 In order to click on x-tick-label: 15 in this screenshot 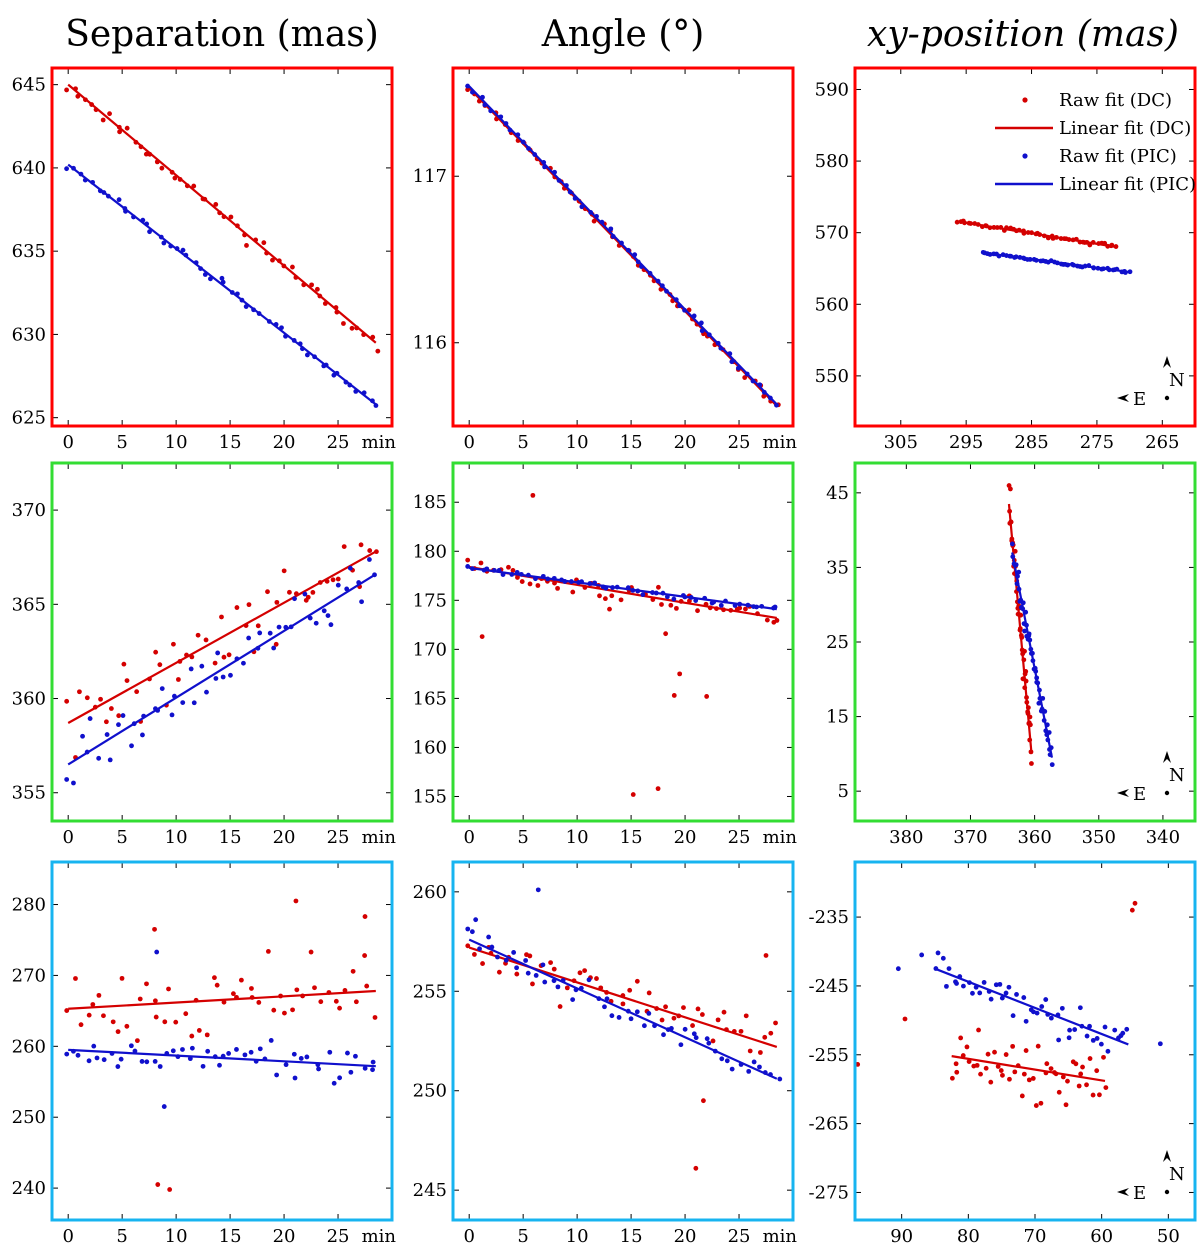, I will do `click(631, 837)`.